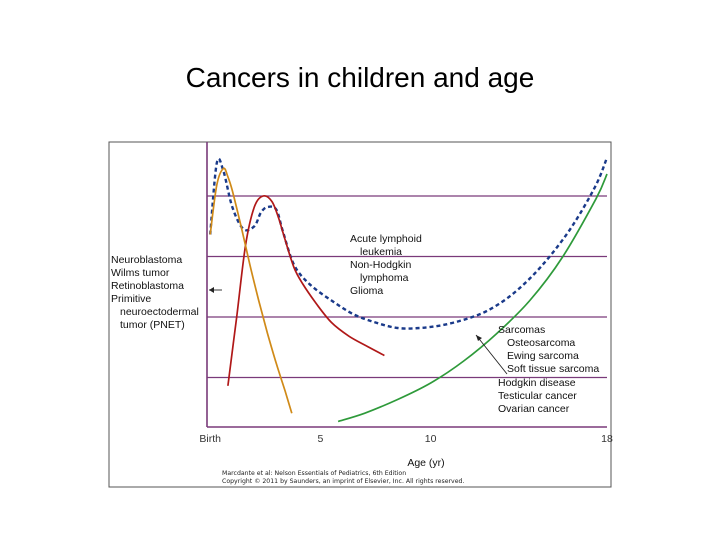 The width and height of the screenshot is (720, 540). I want to click on x-axis-label: Age (yr), so click(425, 463).